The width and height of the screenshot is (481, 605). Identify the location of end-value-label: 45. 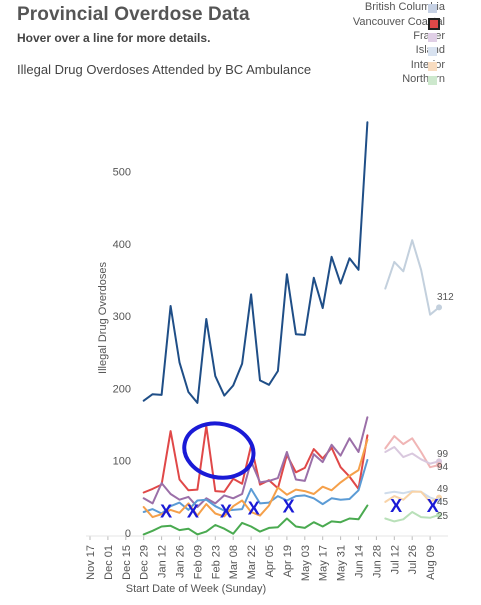
(443, 502).